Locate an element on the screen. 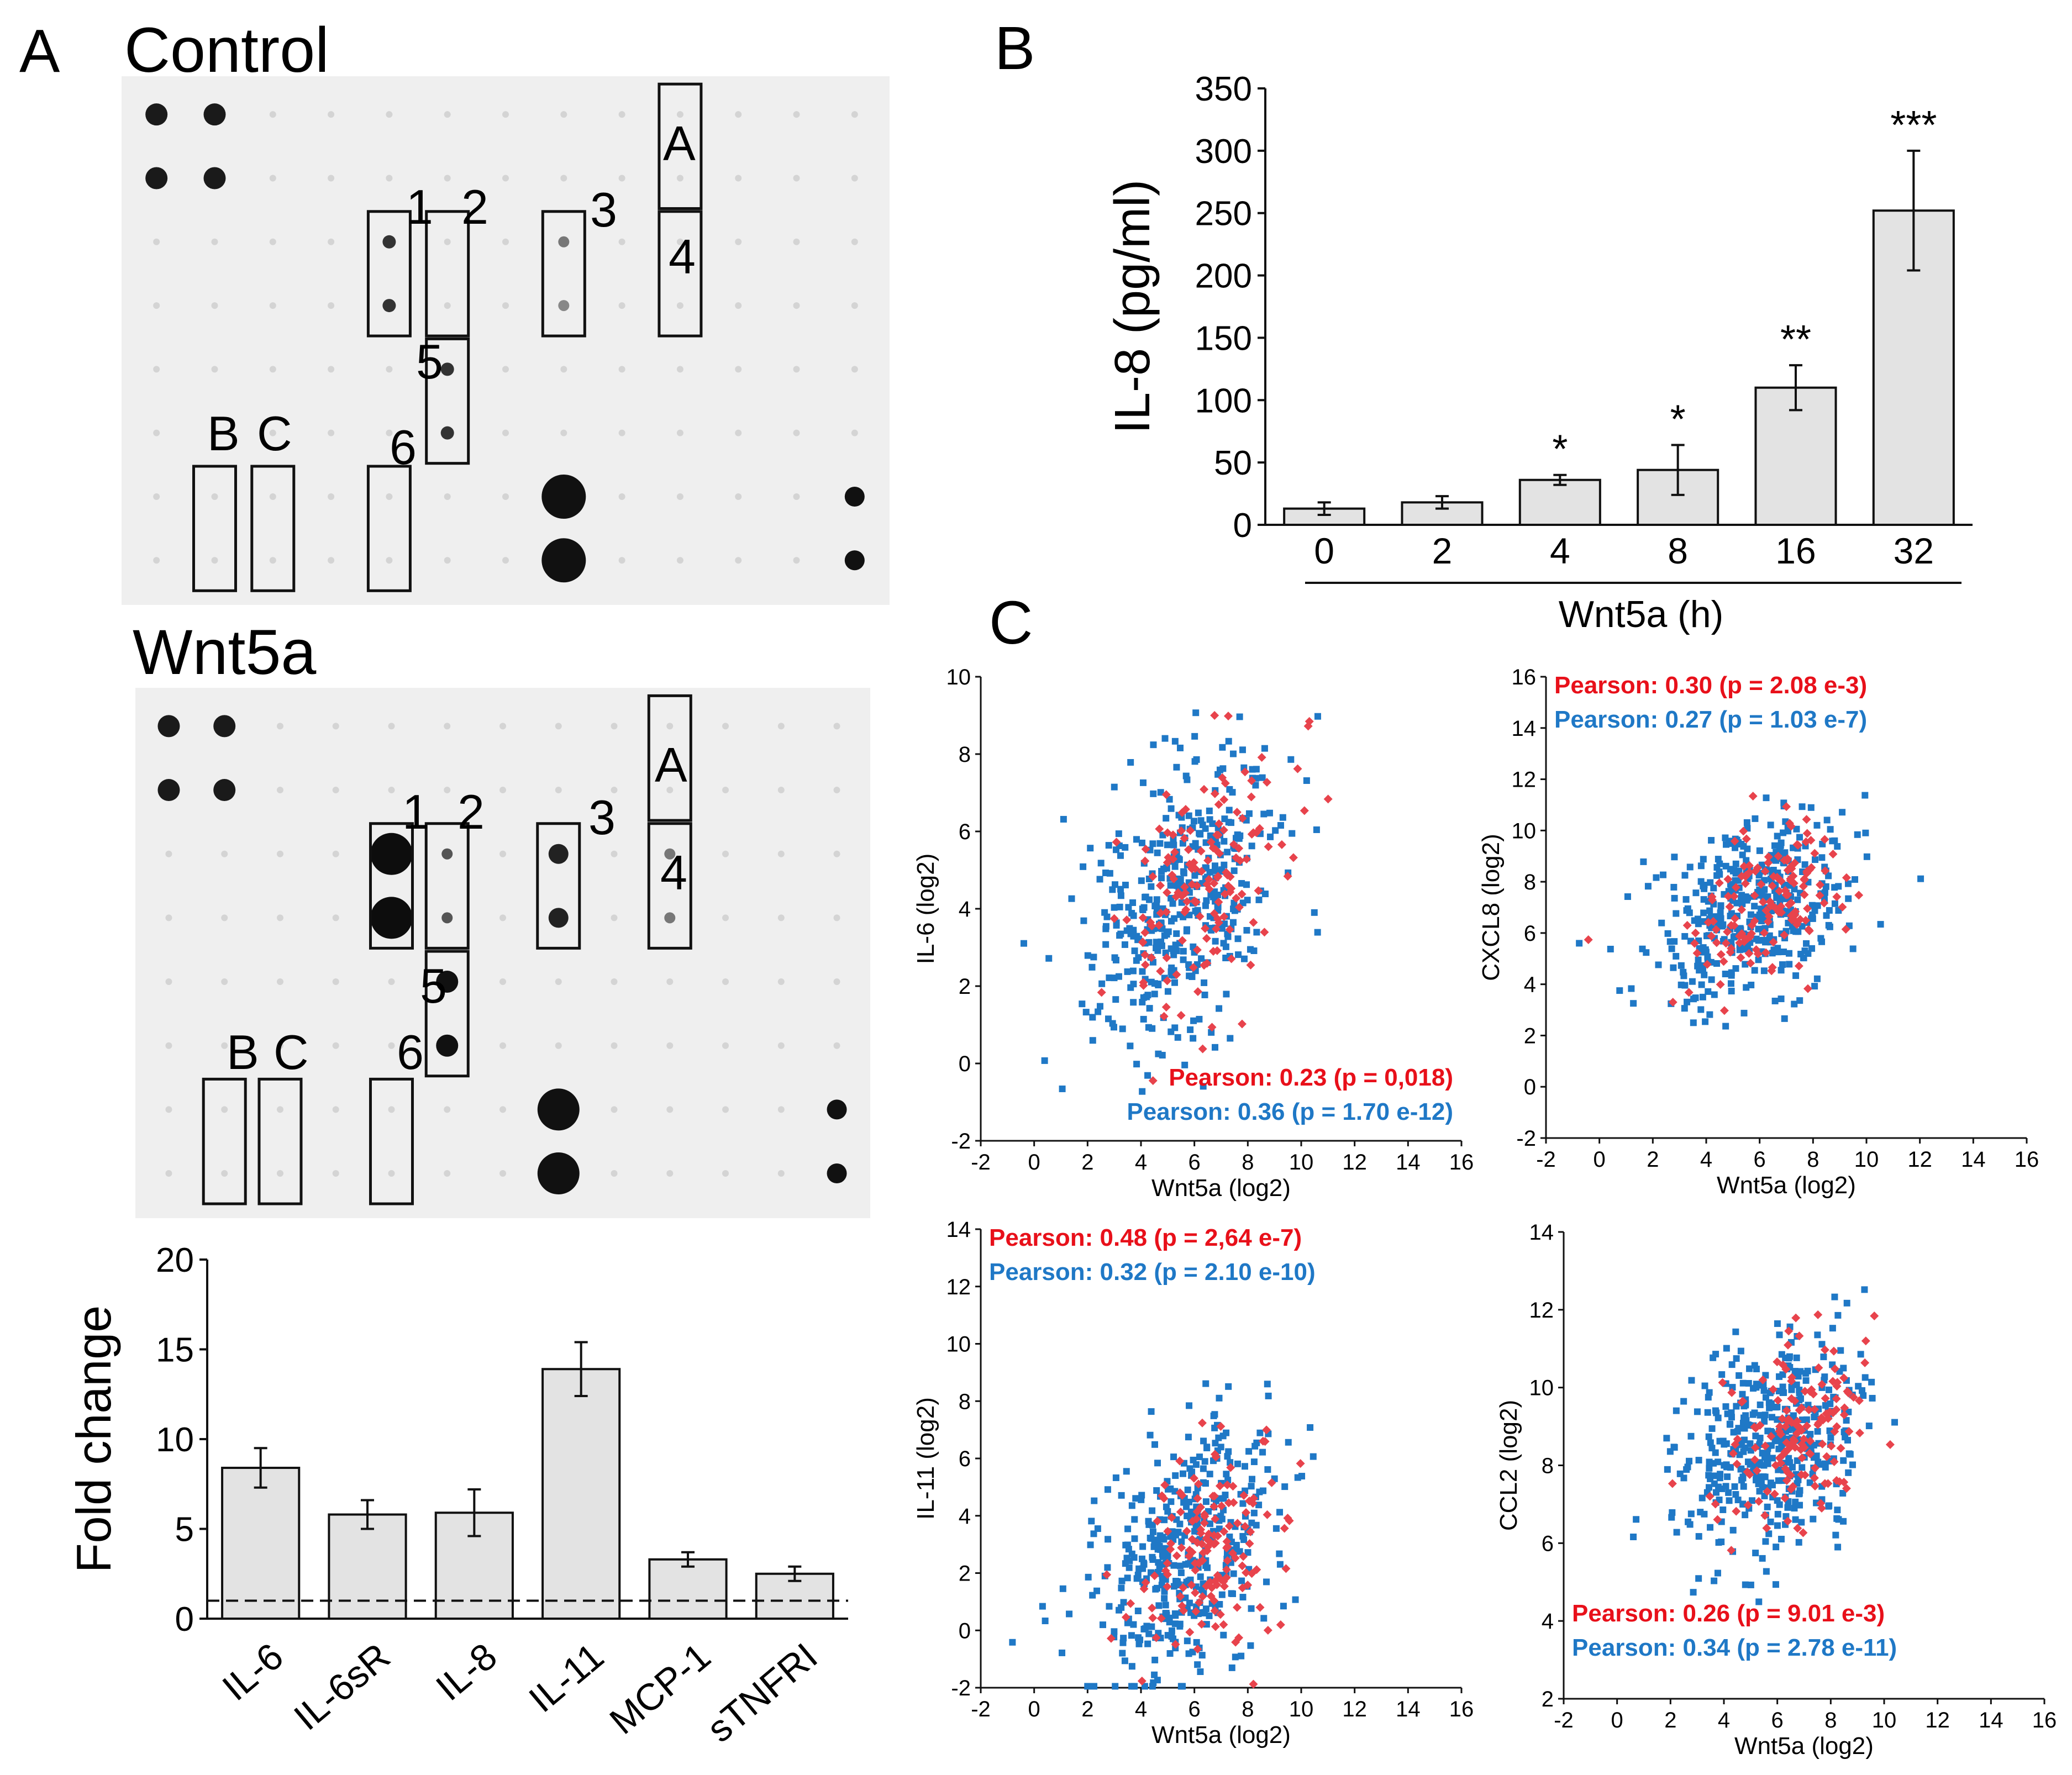  x-axis-label: Wnt5a (log2) is located at coordinates (1804, 1746).